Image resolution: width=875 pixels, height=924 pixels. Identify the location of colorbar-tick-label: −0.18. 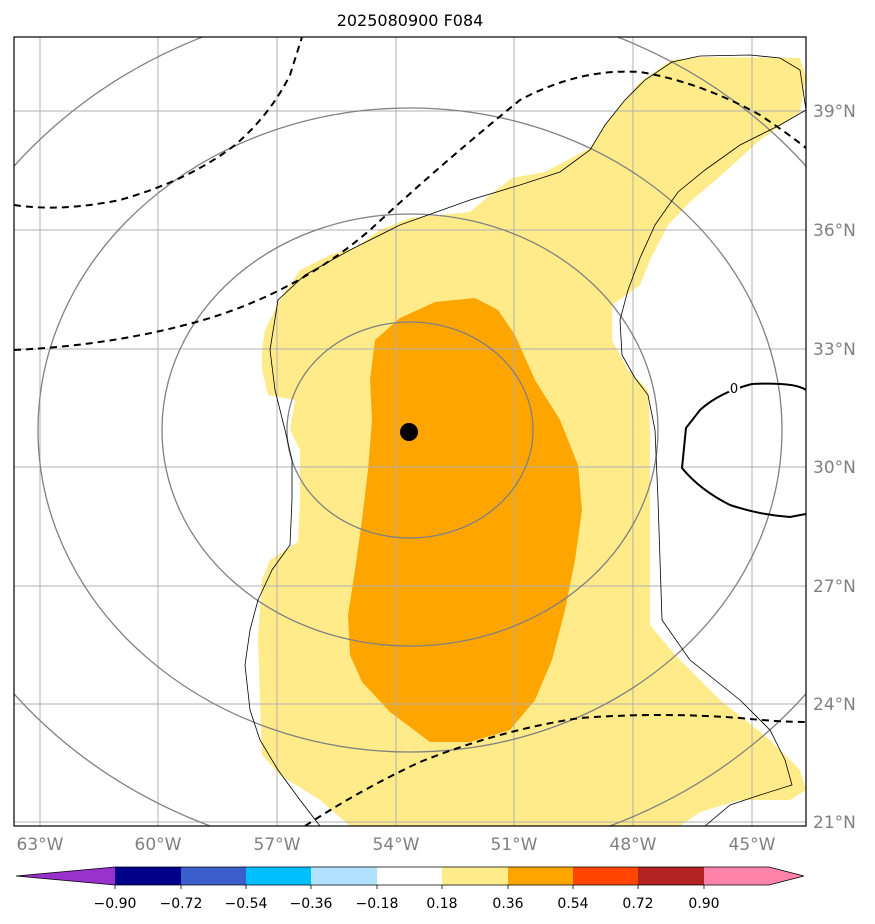
(377, 904).